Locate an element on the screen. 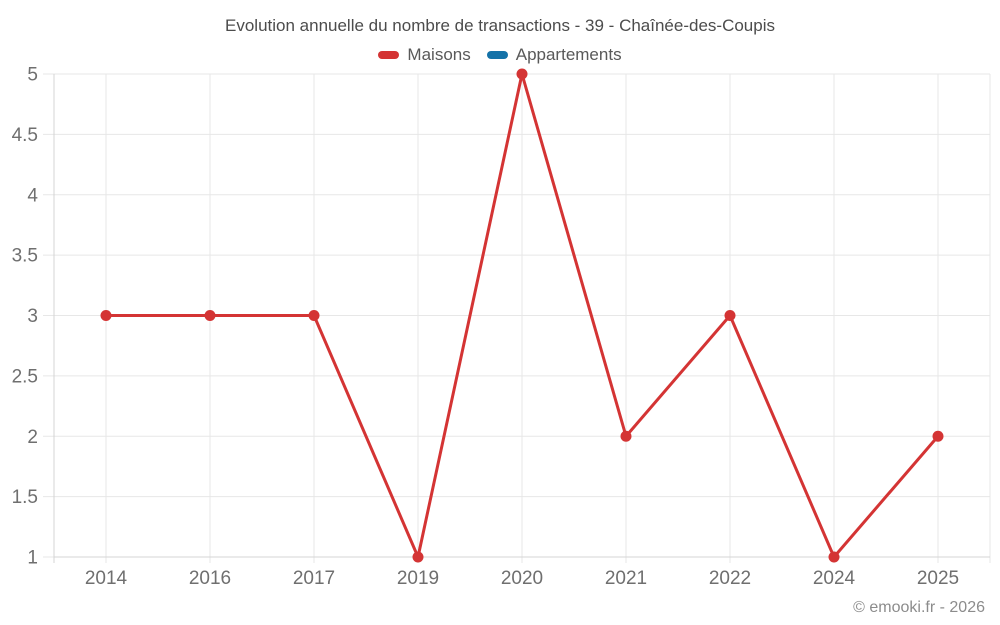 This screenshot has width=1000, height=625. y-axis-tick-label: 2 is located at coordinates (32, 437).